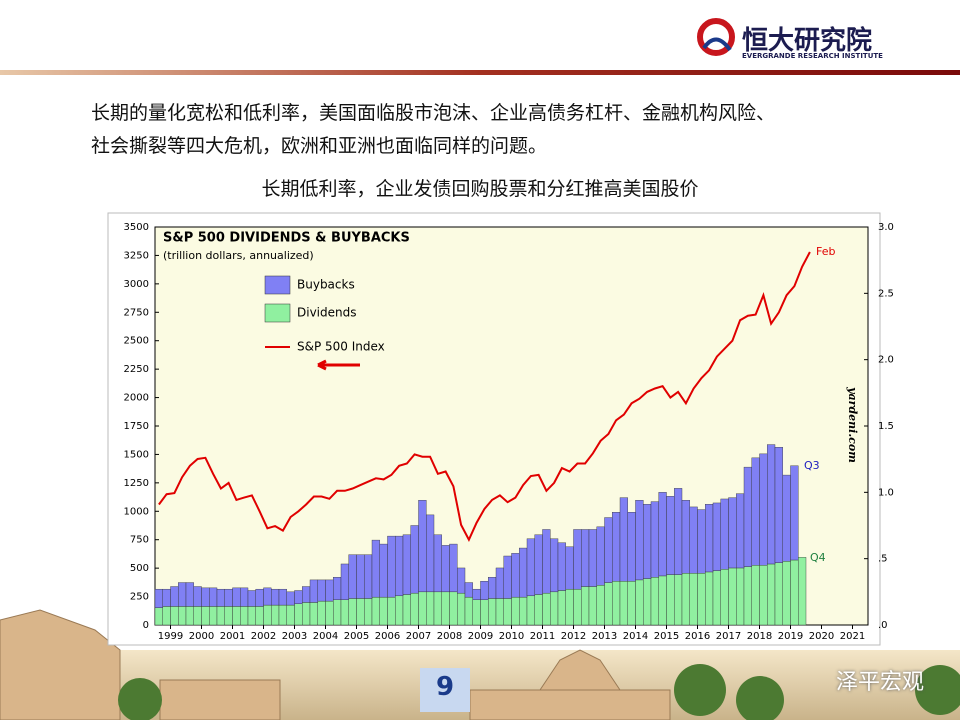 This screenshot has width=960, height=720. What do you see at coordinates (445, 687) in the screenshot?
I see `page-number: 9` at bounding box center [445, 687].